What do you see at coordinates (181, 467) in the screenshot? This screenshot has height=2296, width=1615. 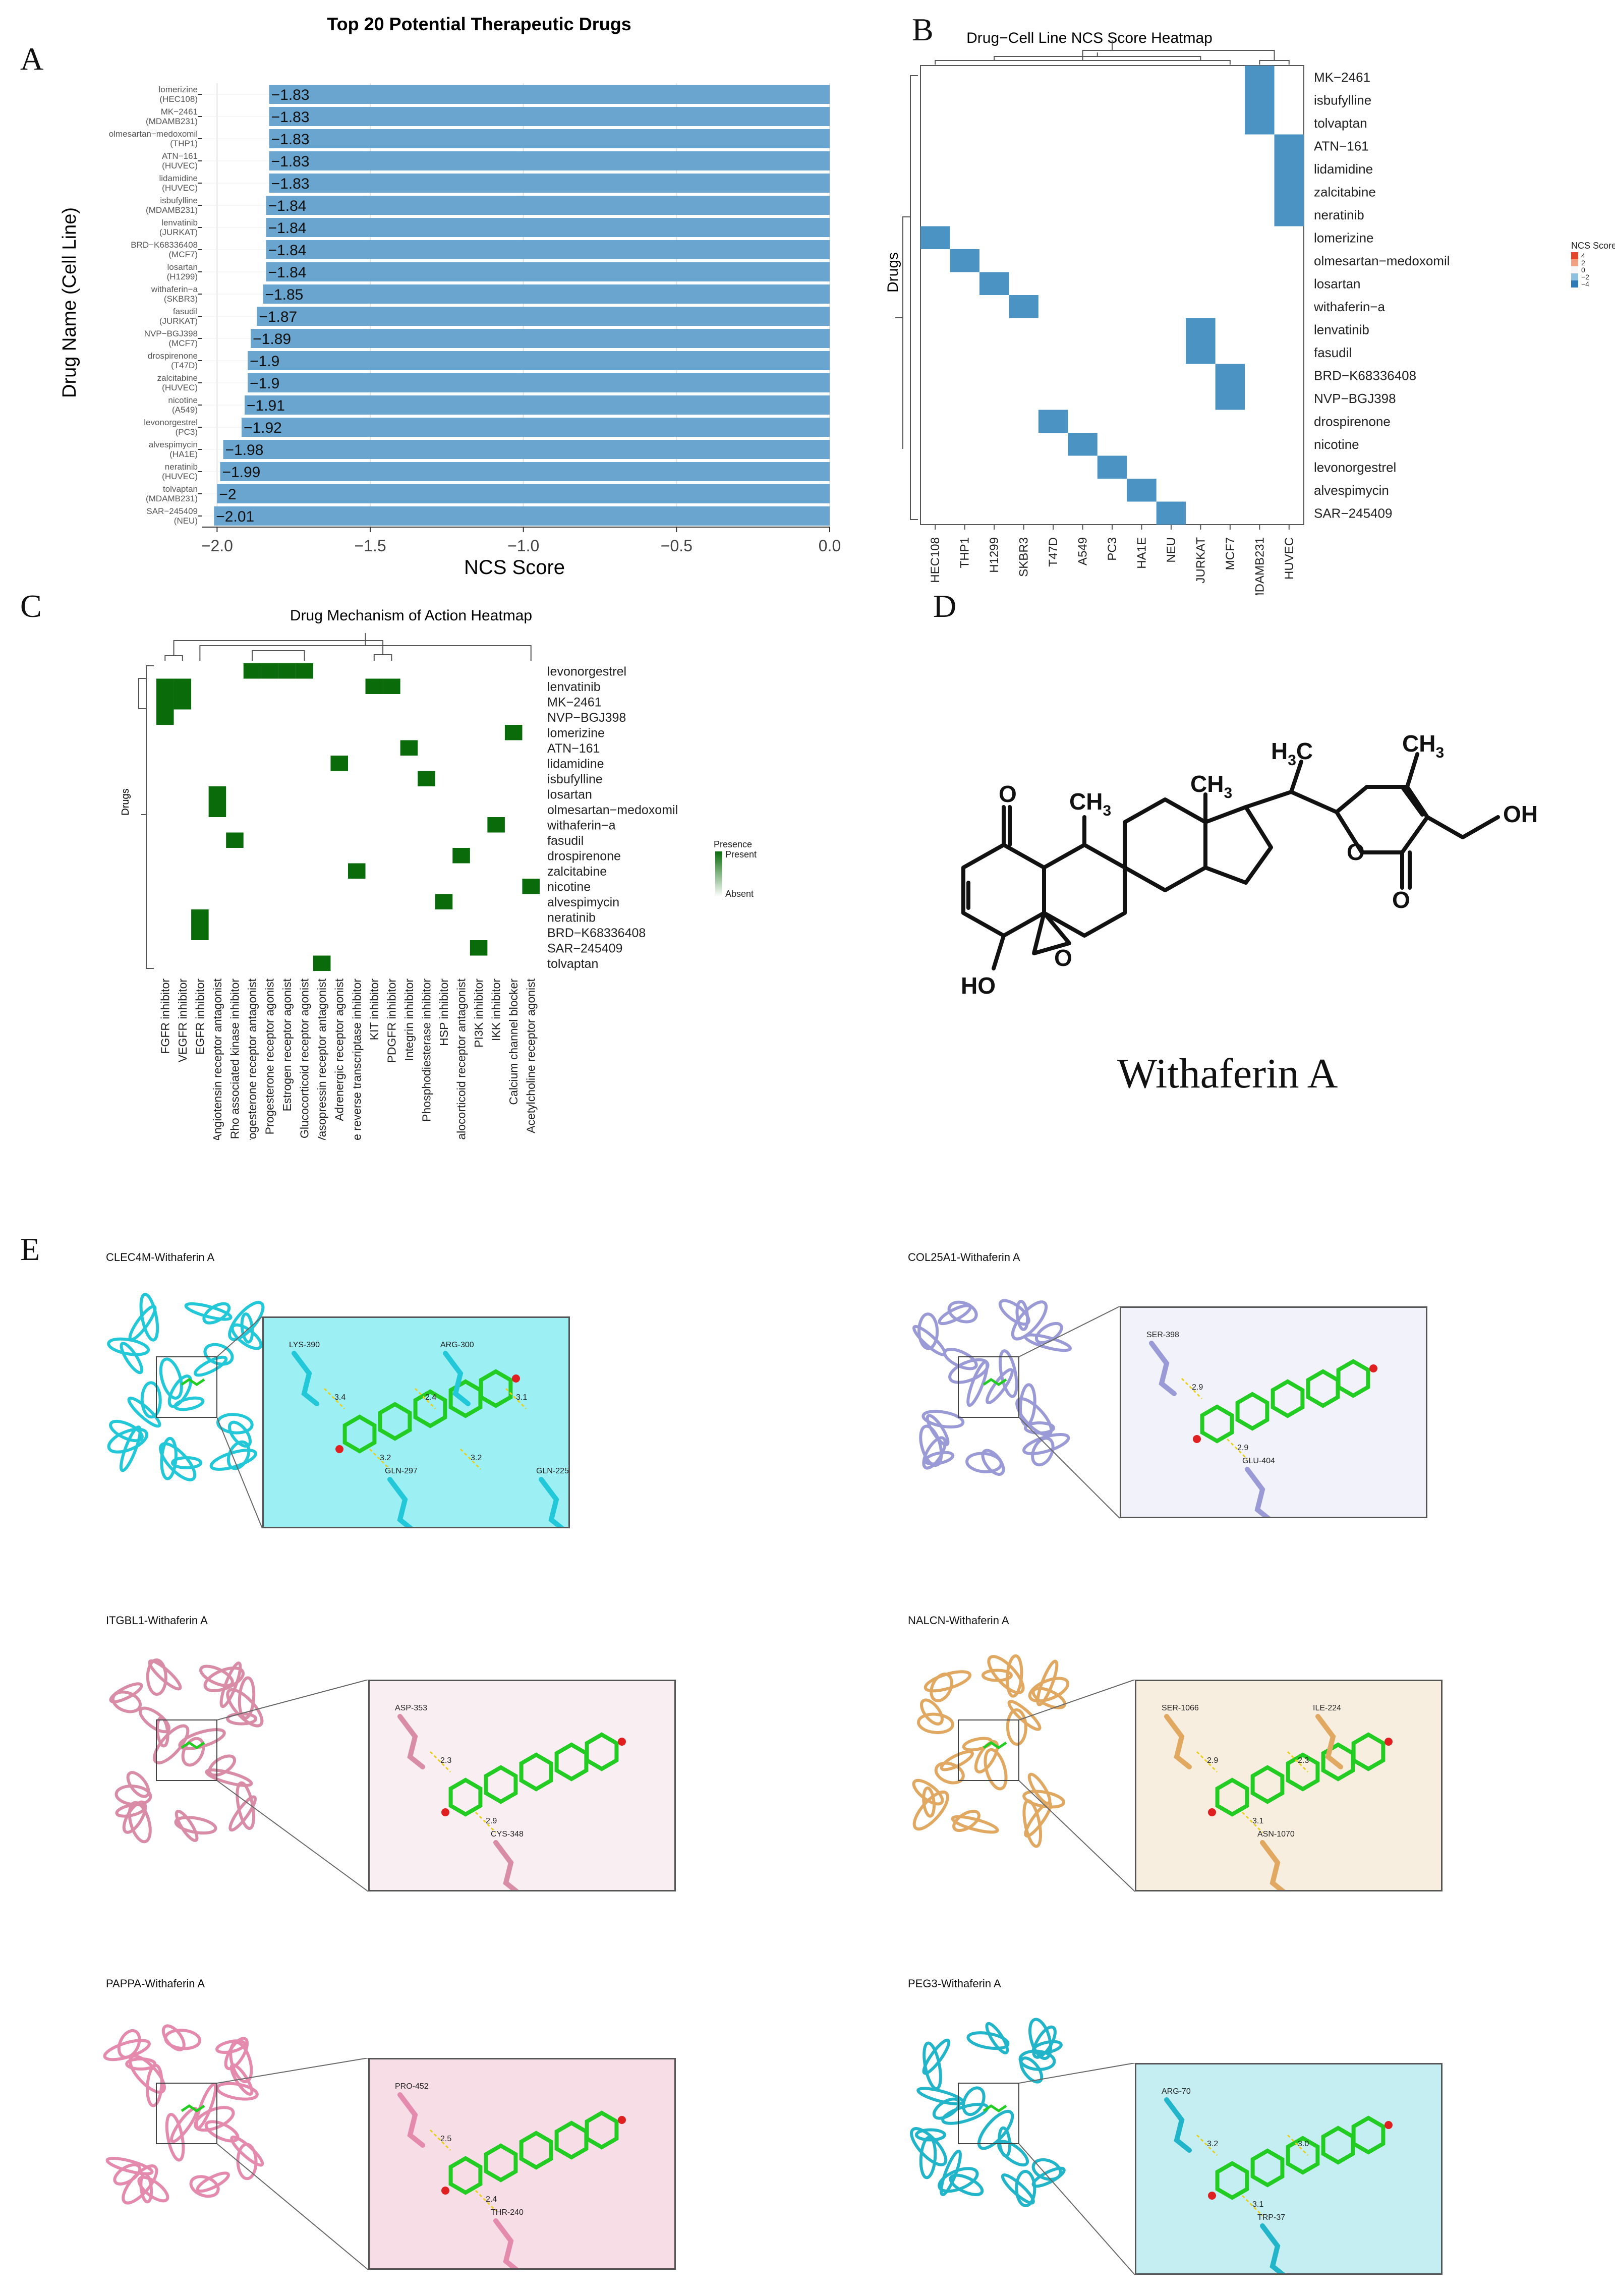 I see `y-tick-label: neratinib` at bounding box center [181, 467].